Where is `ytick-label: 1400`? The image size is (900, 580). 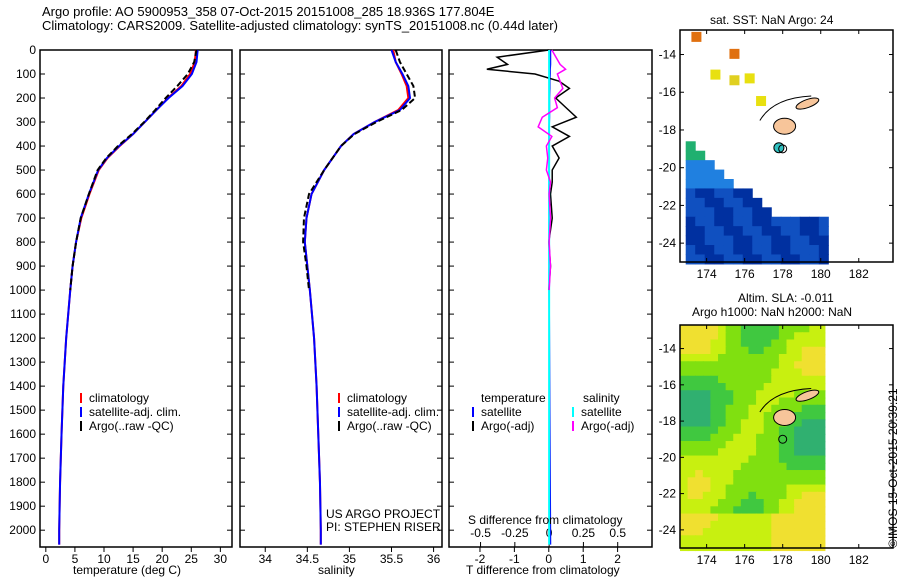 ytick-label: 1400 is located at coordinates (22, 386).